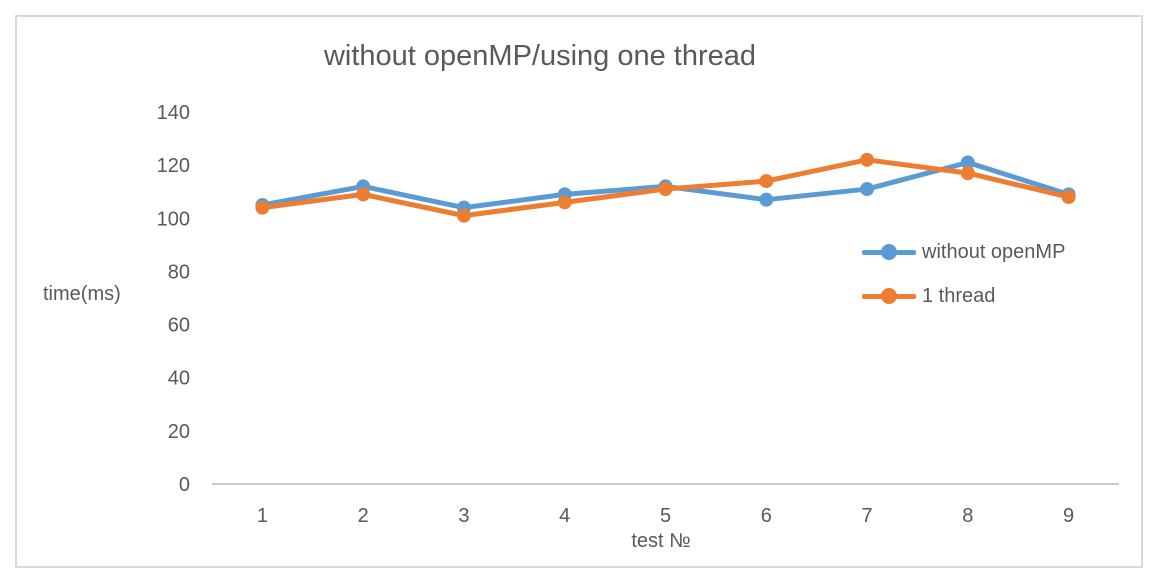  What do you see at coordinates (564, 516) in the screenshot?
I see `x-tick-label: 4` at bounding box center [564, 516].